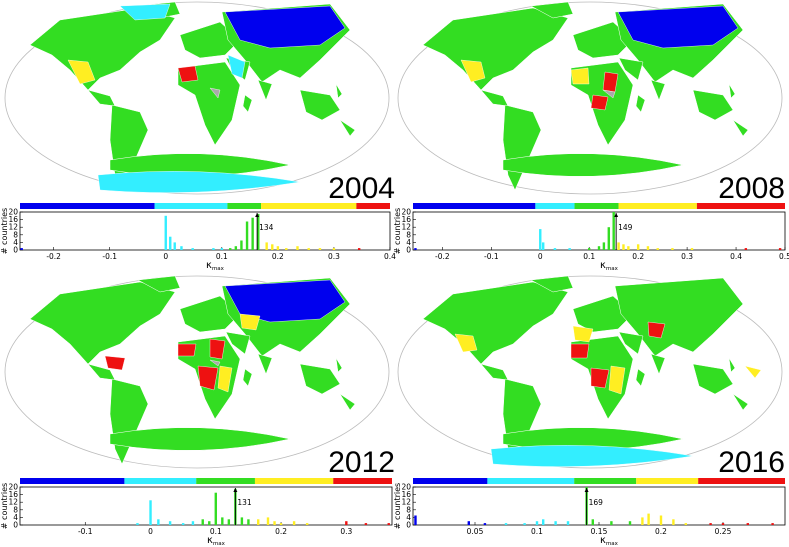 This screenshot has height=547, width=789. What do you see at coordinates (723, 531) in the screenshot?
I see `x-tick-label: 0.25` at bounding box center [723, 531].